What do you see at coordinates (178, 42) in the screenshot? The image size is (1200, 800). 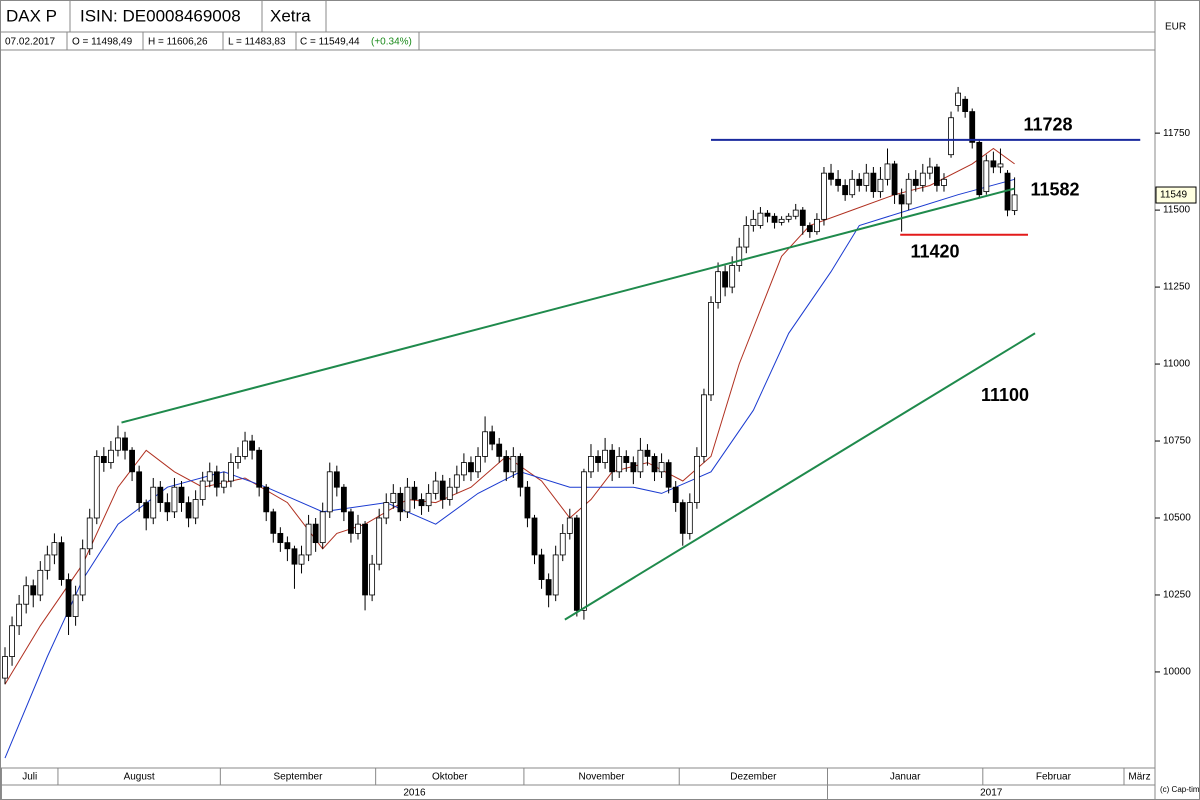 I see `high: H = 11606,26` at bounding box center [178, 42].